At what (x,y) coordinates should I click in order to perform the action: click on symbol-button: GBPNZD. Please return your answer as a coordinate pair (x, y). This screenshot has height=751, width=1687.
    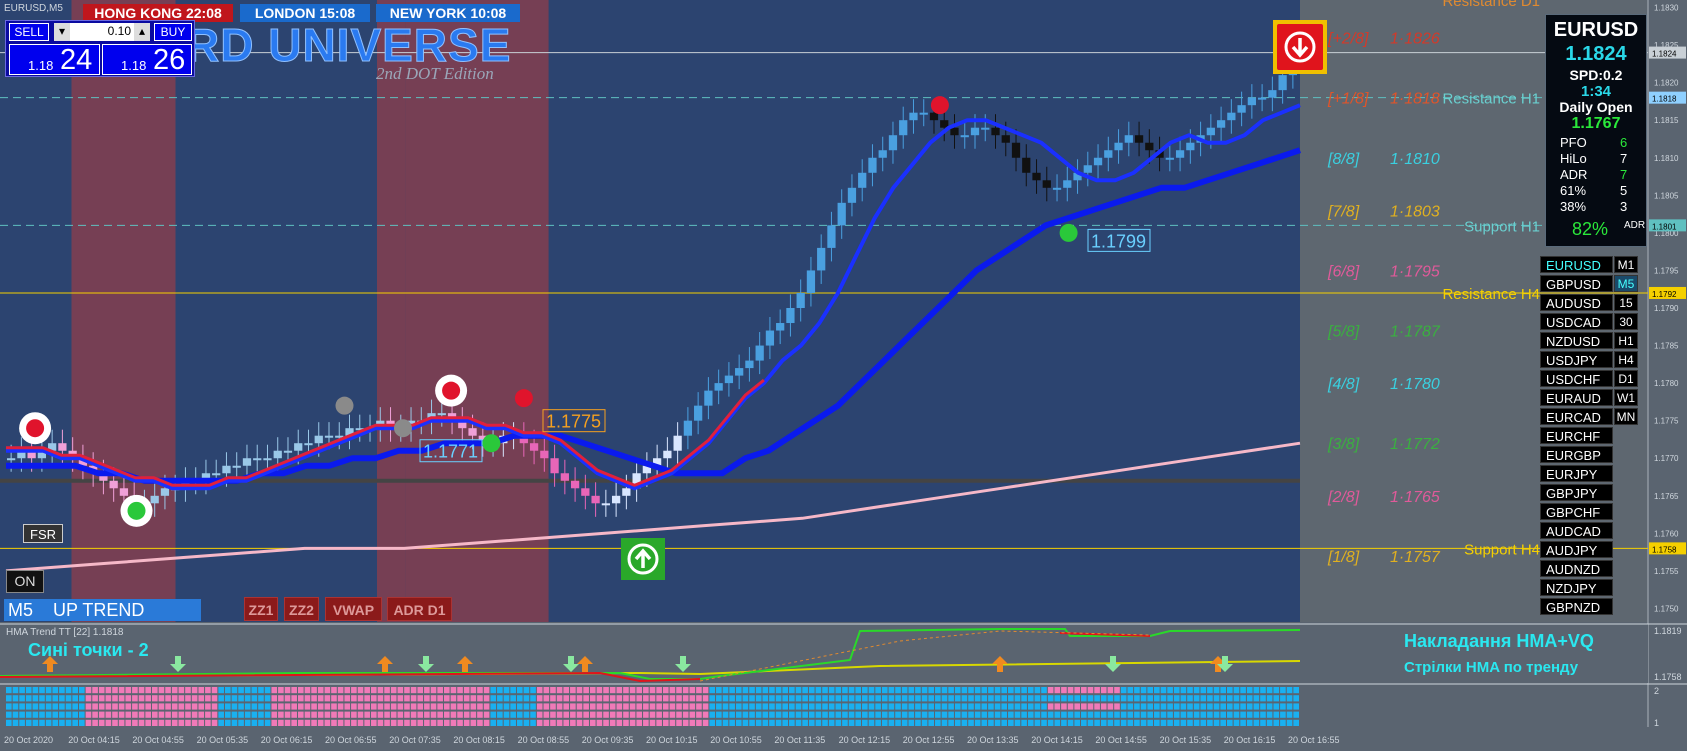
    Looking at the image, I should click on (1576, 606).